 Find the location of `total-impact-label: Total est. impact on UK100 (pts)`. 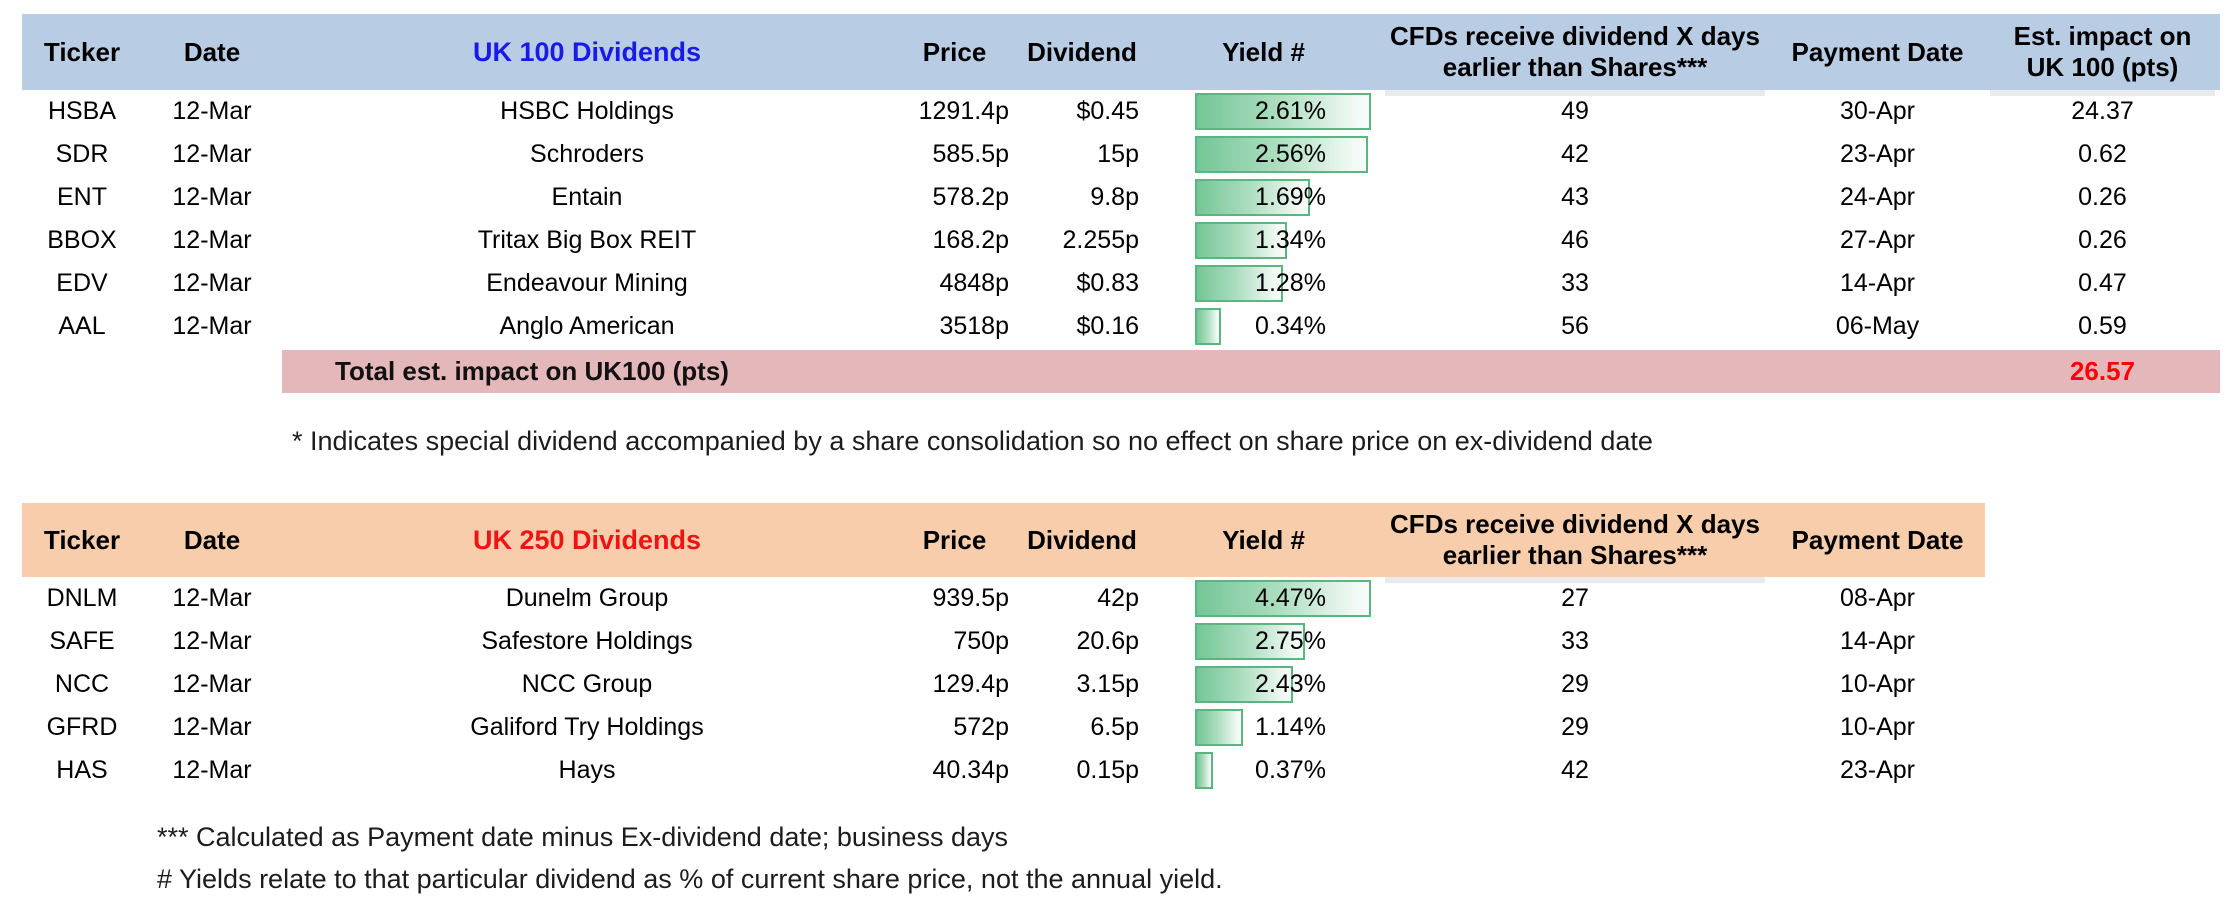

total-impact-label: Total est. impact on UK100 (pts) is located at coordinates (532, 371).